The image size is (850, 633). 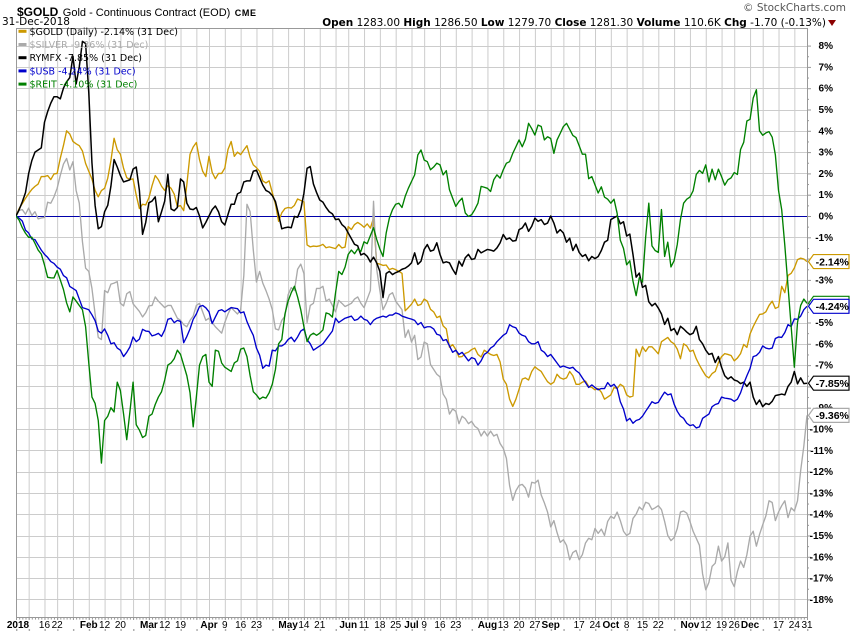 I want to click on open-label: Open, so click(x=338, y=23).